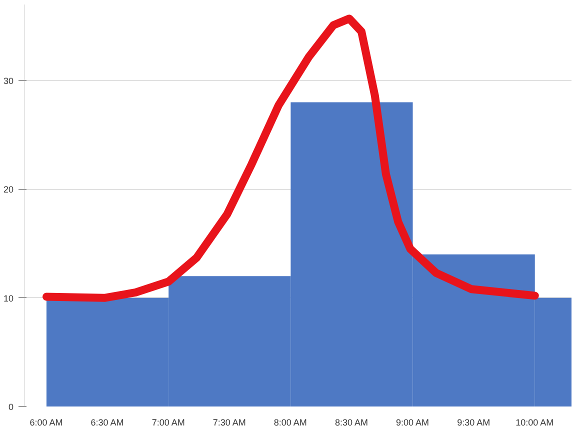  Describe the element at coordinates (413, 423) in the screenshot. I see `x-tick-label: 9:00 AM` at that location.